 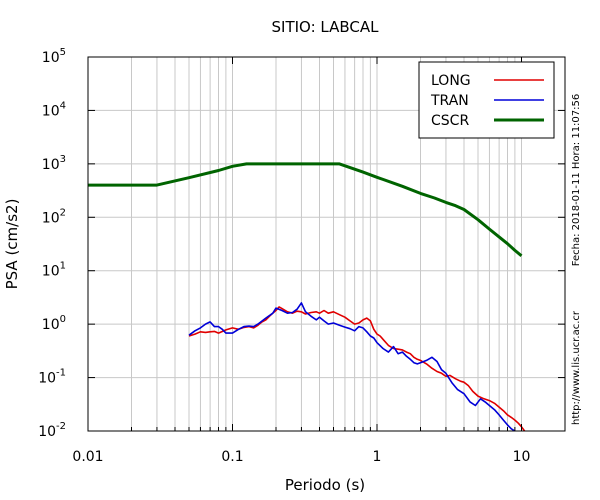 I want to click on series-line-tran, so click(x=352, y=367).